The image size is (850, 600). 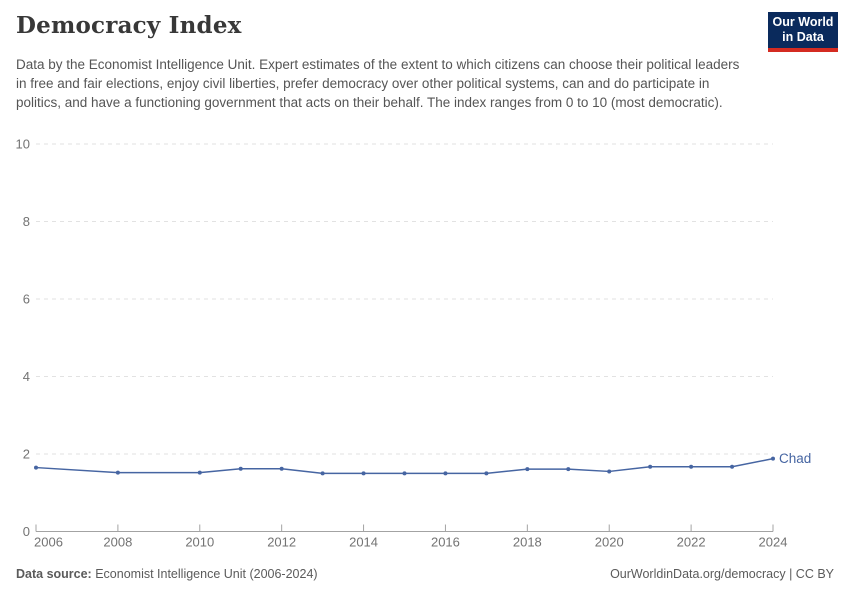 I want to click on x-axis-tick-label: 2016, so click(x=445, y=542).